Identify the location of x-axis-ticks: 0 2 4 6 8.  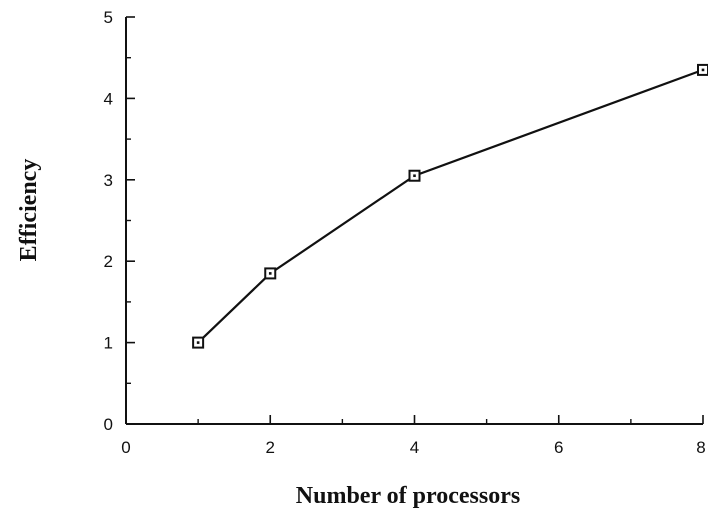
(413, 436).